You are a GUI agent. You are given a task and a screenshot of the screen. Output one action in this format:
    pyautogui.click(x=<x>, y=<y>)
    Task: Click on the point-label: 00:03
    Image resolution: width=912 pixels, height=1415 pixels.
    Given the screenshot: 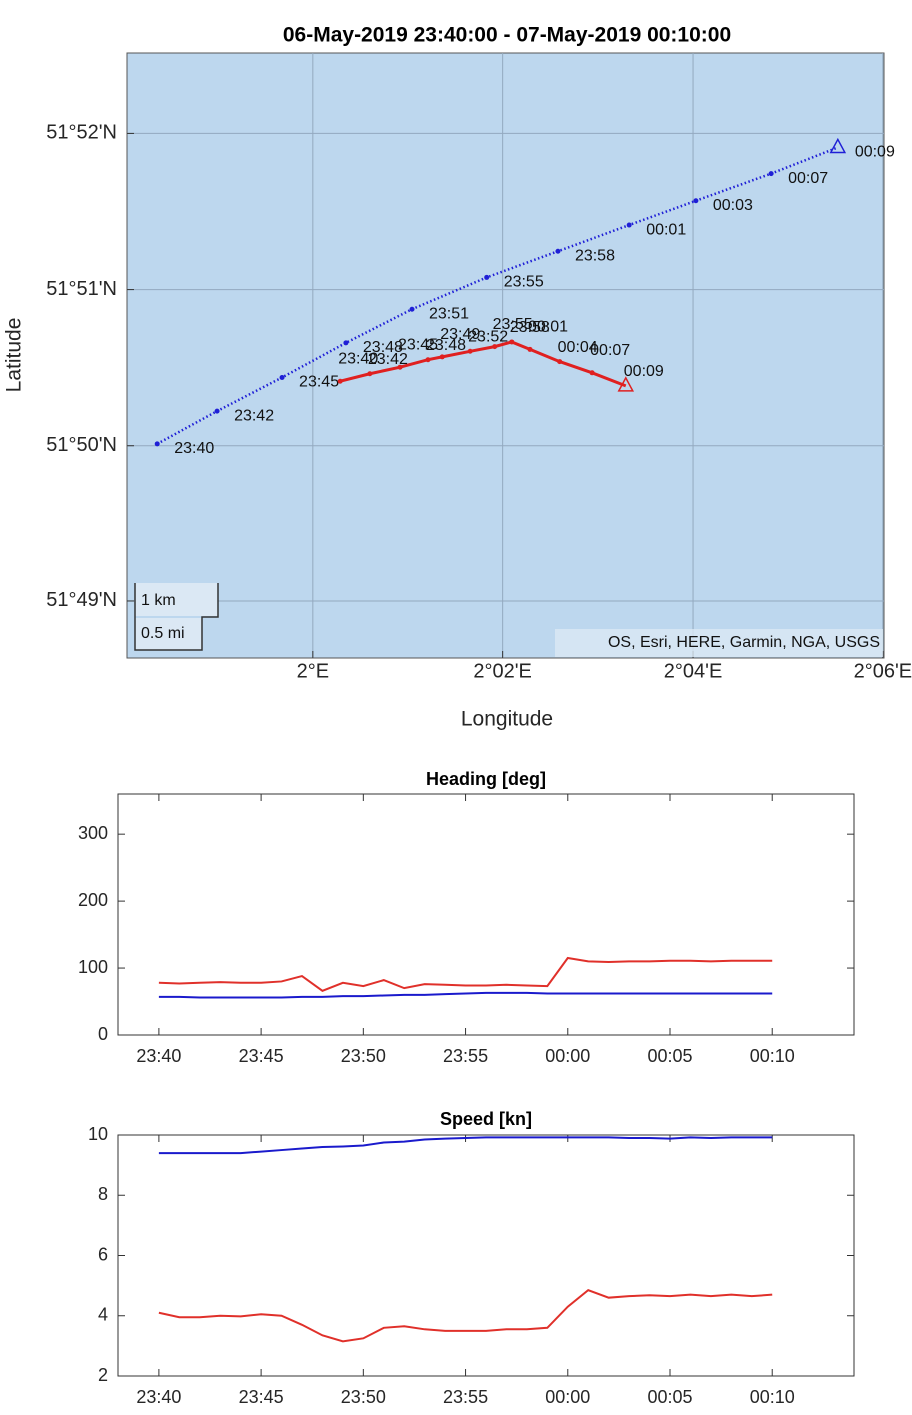 What is the action you would take?
    pyautogui.click(x=733, y=205)
    